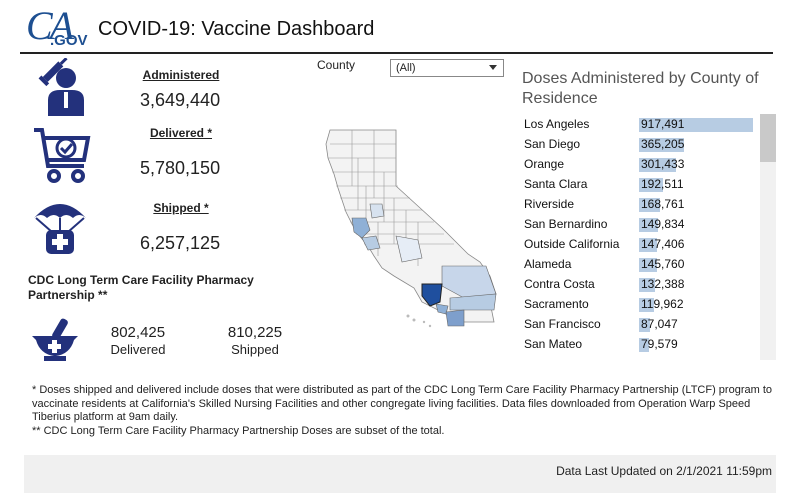  What do you see at coordinates (181, 133) in the screenshot?
I see `delivered-label: Delivered *` at bounding box center [181, 133].